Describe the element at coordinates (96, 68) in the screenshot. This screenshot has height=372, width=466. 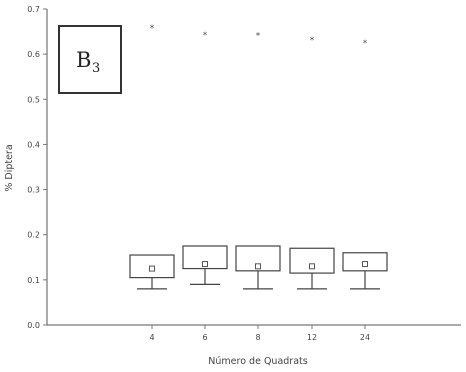
I see `panel-label-subscript: 3` at that location.